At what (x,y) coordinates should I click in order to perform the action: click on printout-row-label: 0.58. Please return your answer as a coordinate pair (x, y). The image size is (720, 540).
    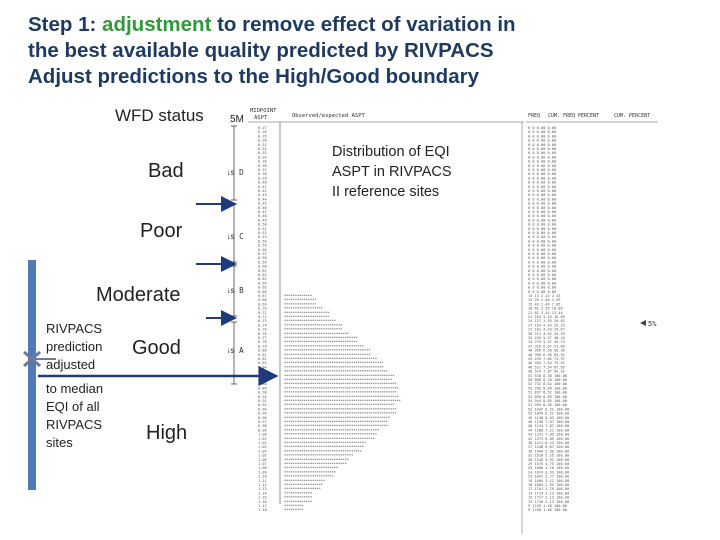
    Looking at the image, I should click on (262, 258).